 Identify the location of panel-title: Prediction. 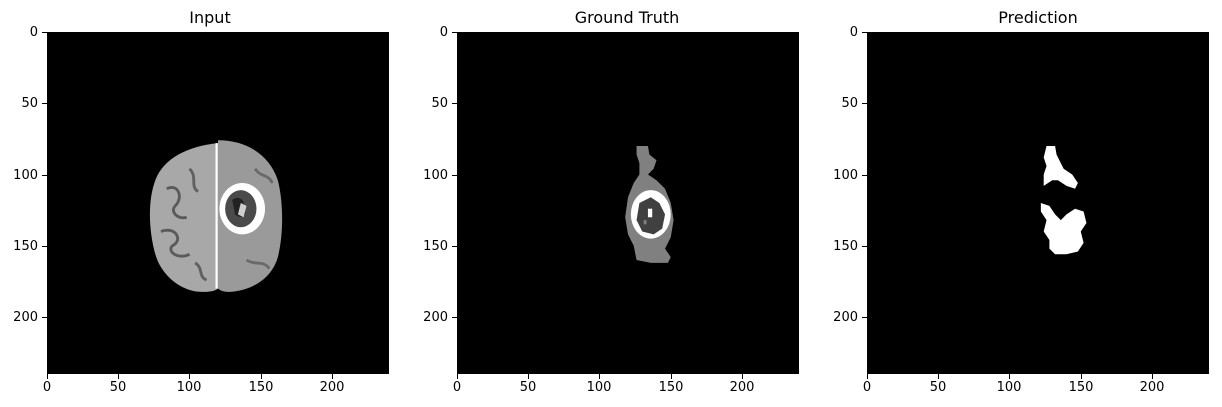
(1038, 17).